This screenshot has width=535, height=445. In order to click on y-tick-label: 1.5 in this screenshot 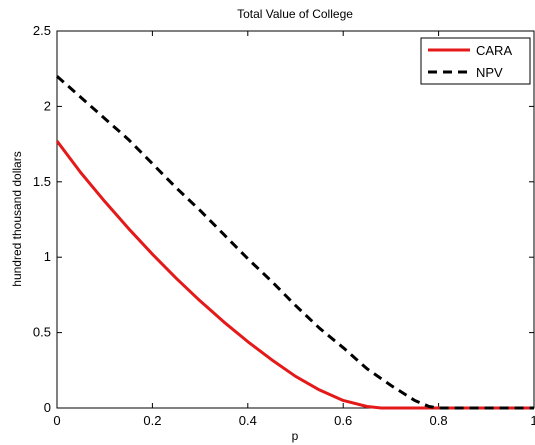, I will do `click(42, 181)`.